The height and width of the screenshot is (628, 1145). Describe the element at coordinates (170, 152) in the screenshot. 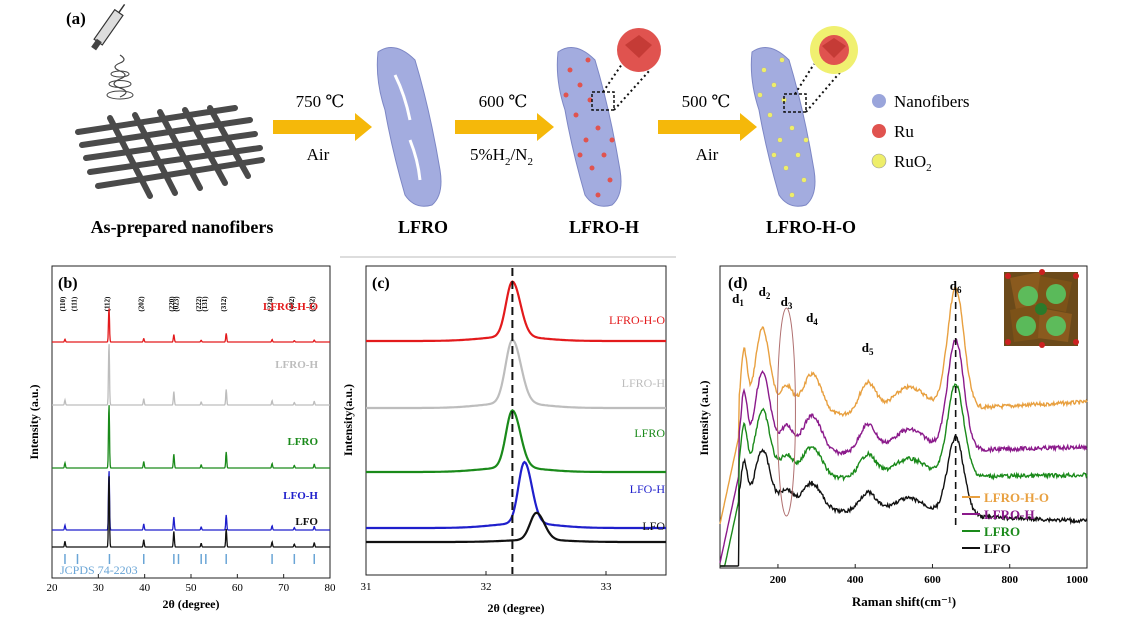

I see `nanofiber-mesh-icon` at that location.